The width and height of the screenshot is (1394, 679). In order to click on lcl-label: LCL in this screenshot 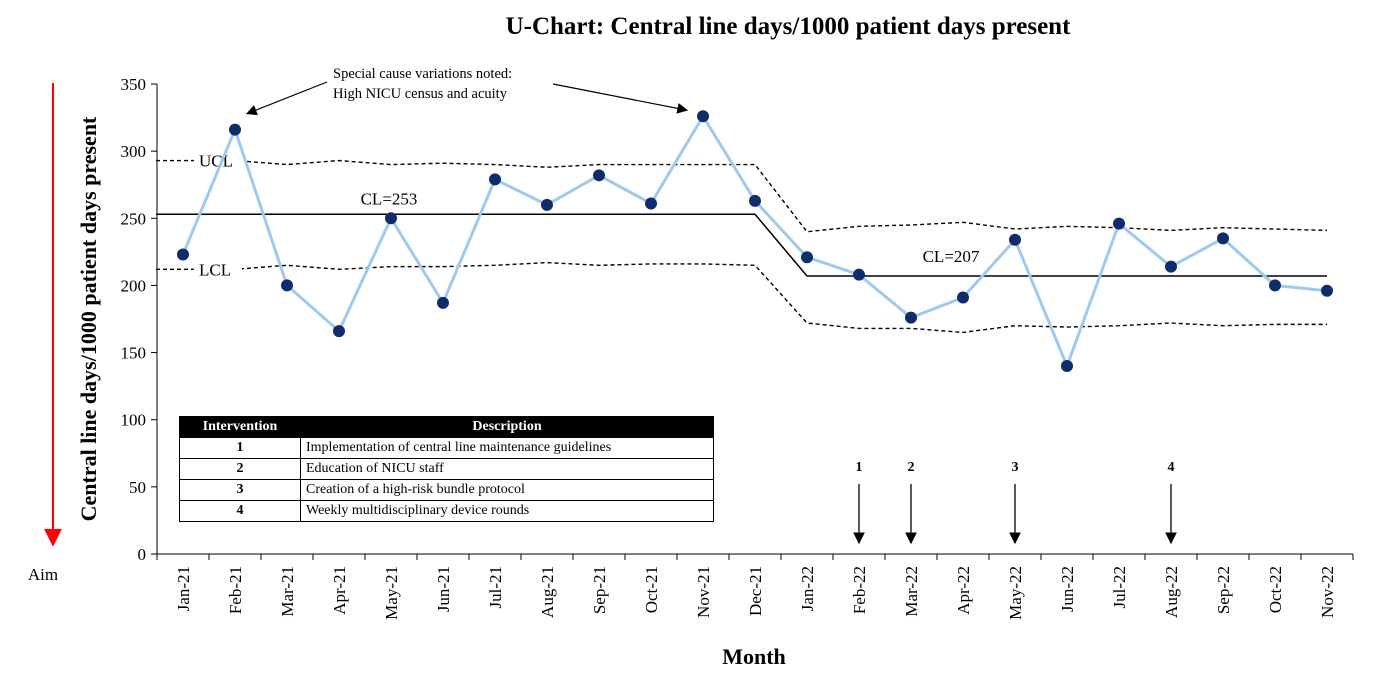, I will do `click(215, 269)`.